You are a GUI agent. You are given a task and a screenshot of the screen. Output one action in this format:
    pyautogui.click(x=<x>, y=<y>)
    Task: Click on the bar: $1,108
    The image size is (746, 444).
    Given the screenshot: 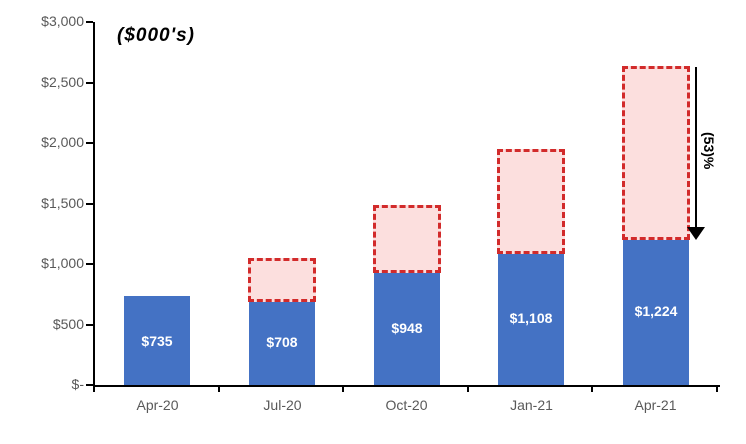 What is the action you would take?
    pyautogui.click(x=531, y=318)
    